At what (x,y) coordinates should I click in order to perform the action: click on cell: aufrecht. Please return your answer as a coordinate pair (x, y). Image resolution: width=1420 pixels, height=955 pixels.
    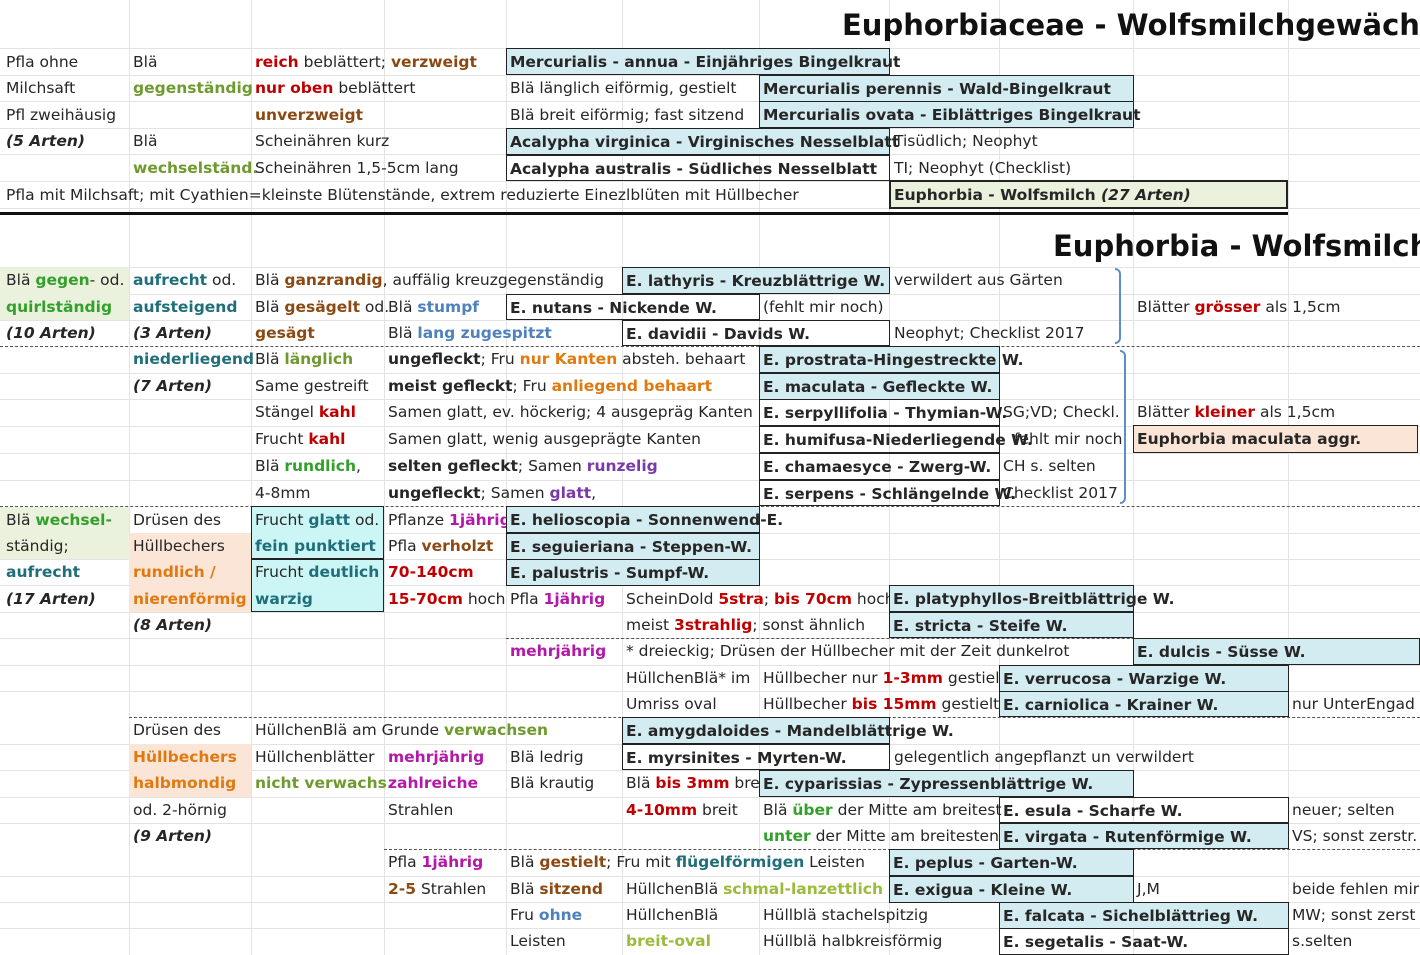
    Looking at the image, I should click on (43, 572).